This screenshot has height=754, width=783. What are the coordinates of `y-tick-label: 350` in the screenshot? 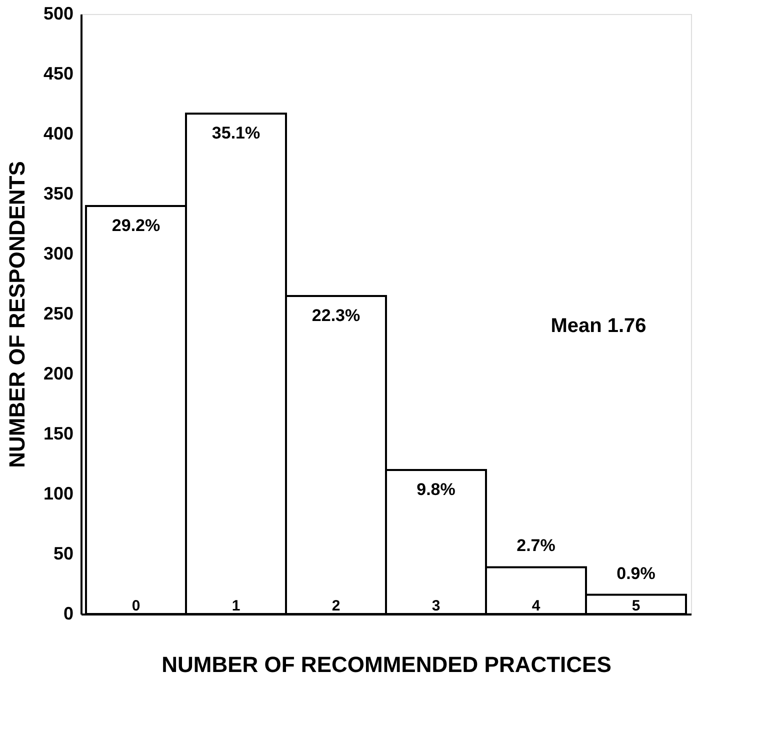 It's located at (58, 194).